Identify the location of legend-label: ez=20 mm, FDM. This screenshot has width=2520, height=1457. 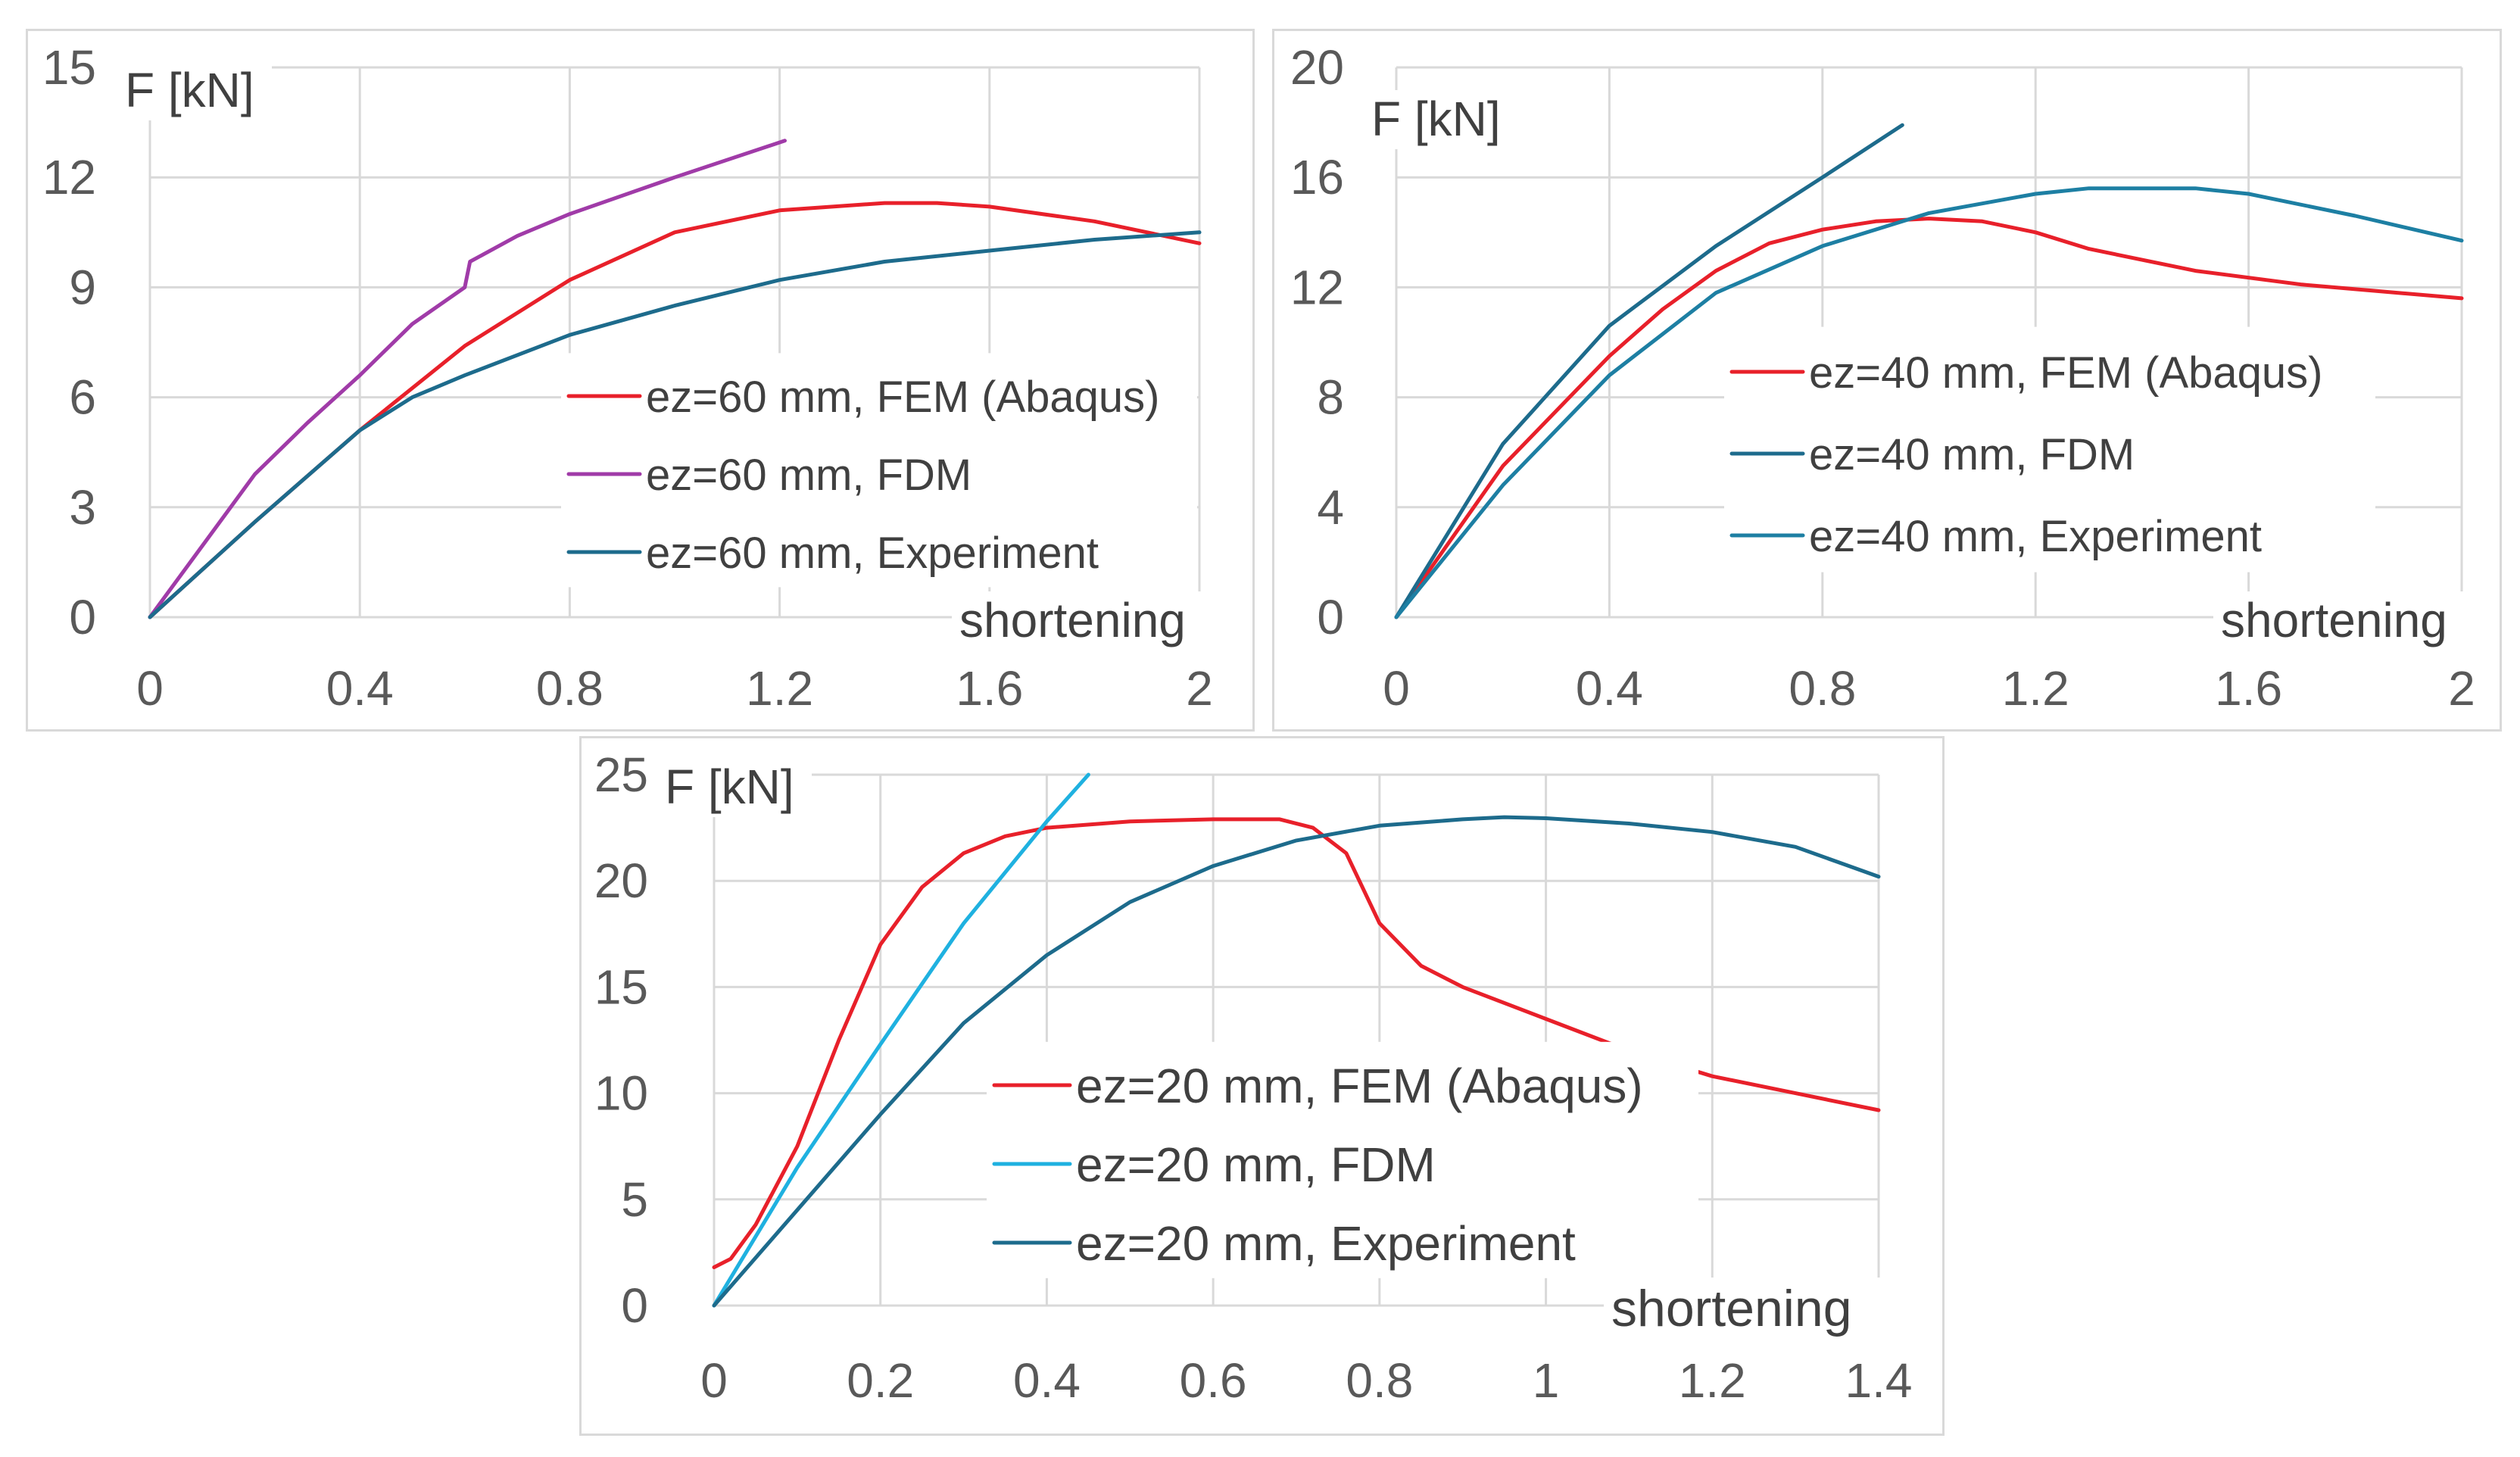
(1256, 1165).